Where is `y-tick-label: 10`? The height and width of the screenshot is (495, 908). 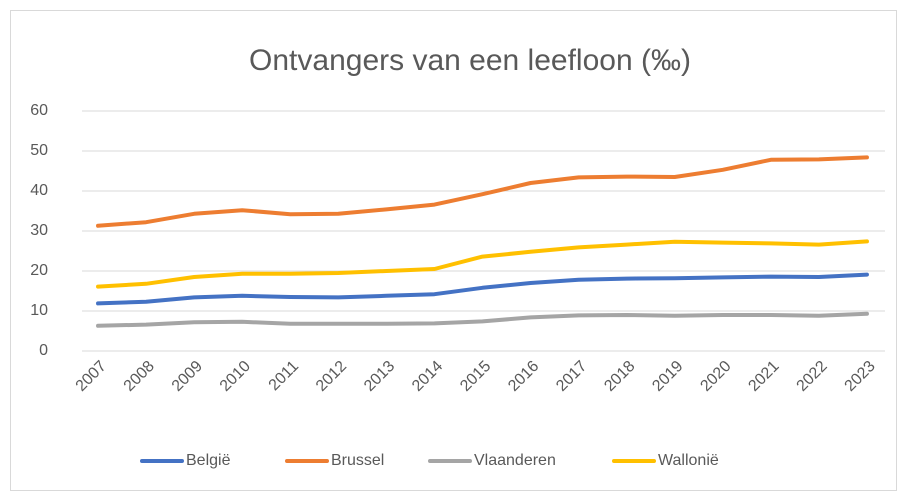
y-tick-label: 10 is located at coordinates (39, 310).